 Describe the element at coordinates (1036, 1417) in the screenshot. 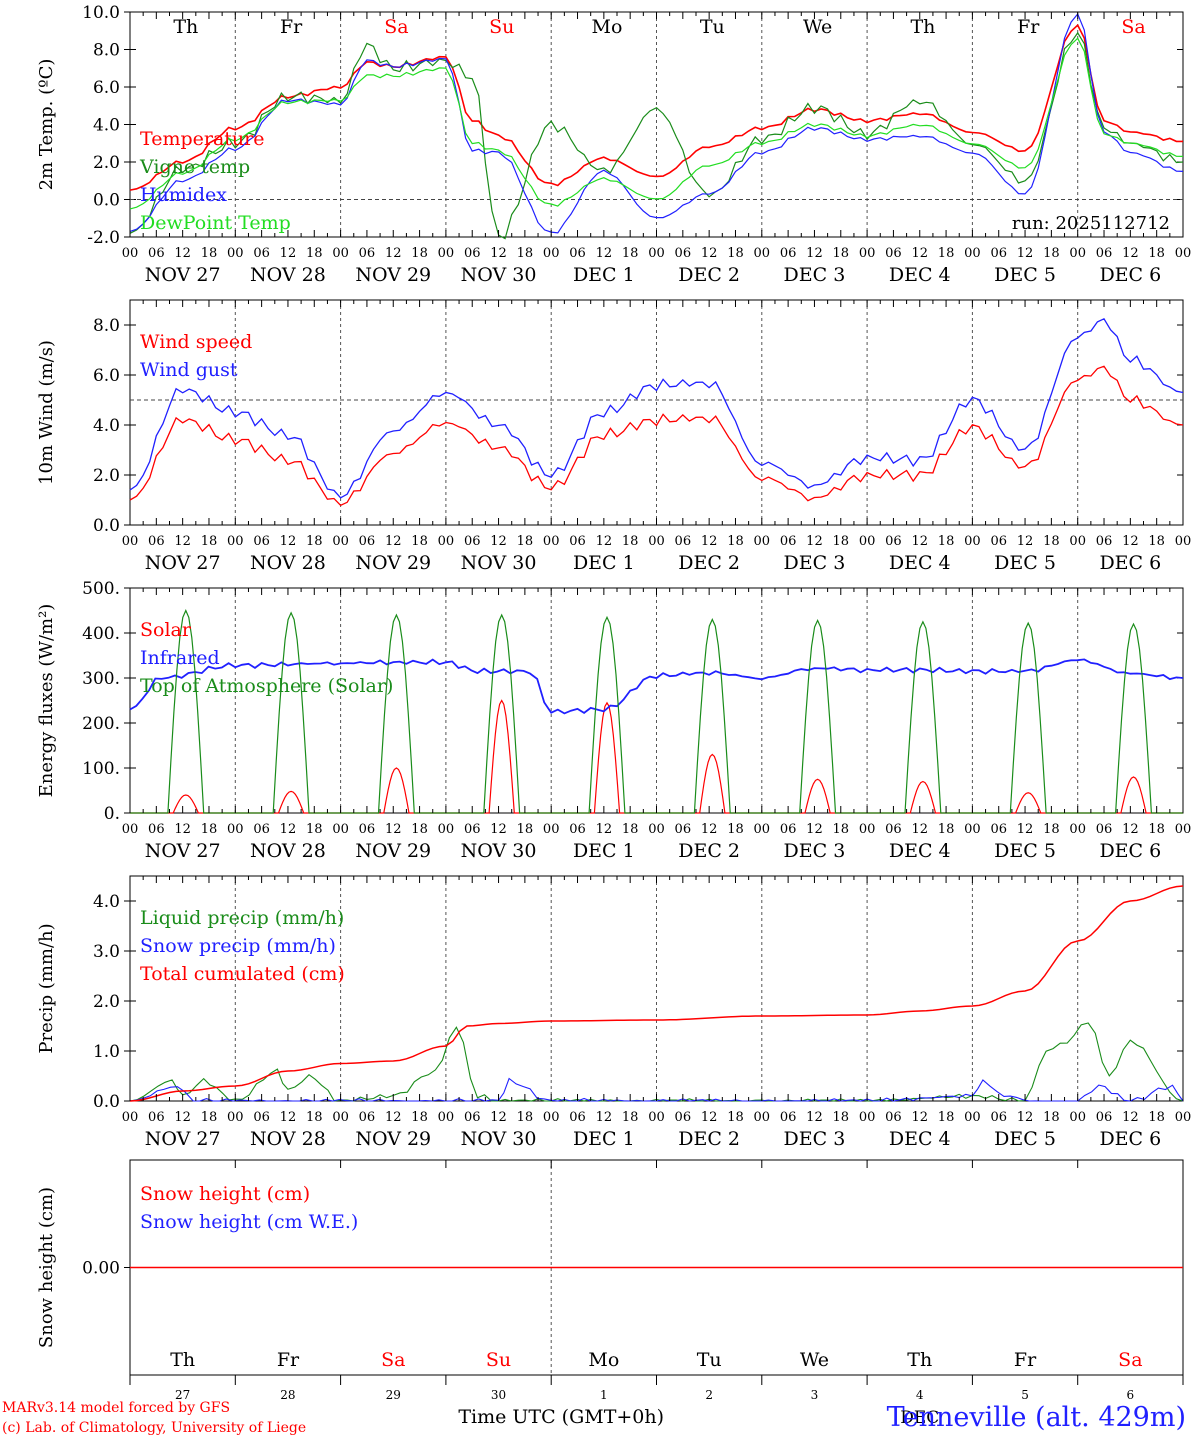

I see `station-name: Tenneville (alt. 429m)` at that location.